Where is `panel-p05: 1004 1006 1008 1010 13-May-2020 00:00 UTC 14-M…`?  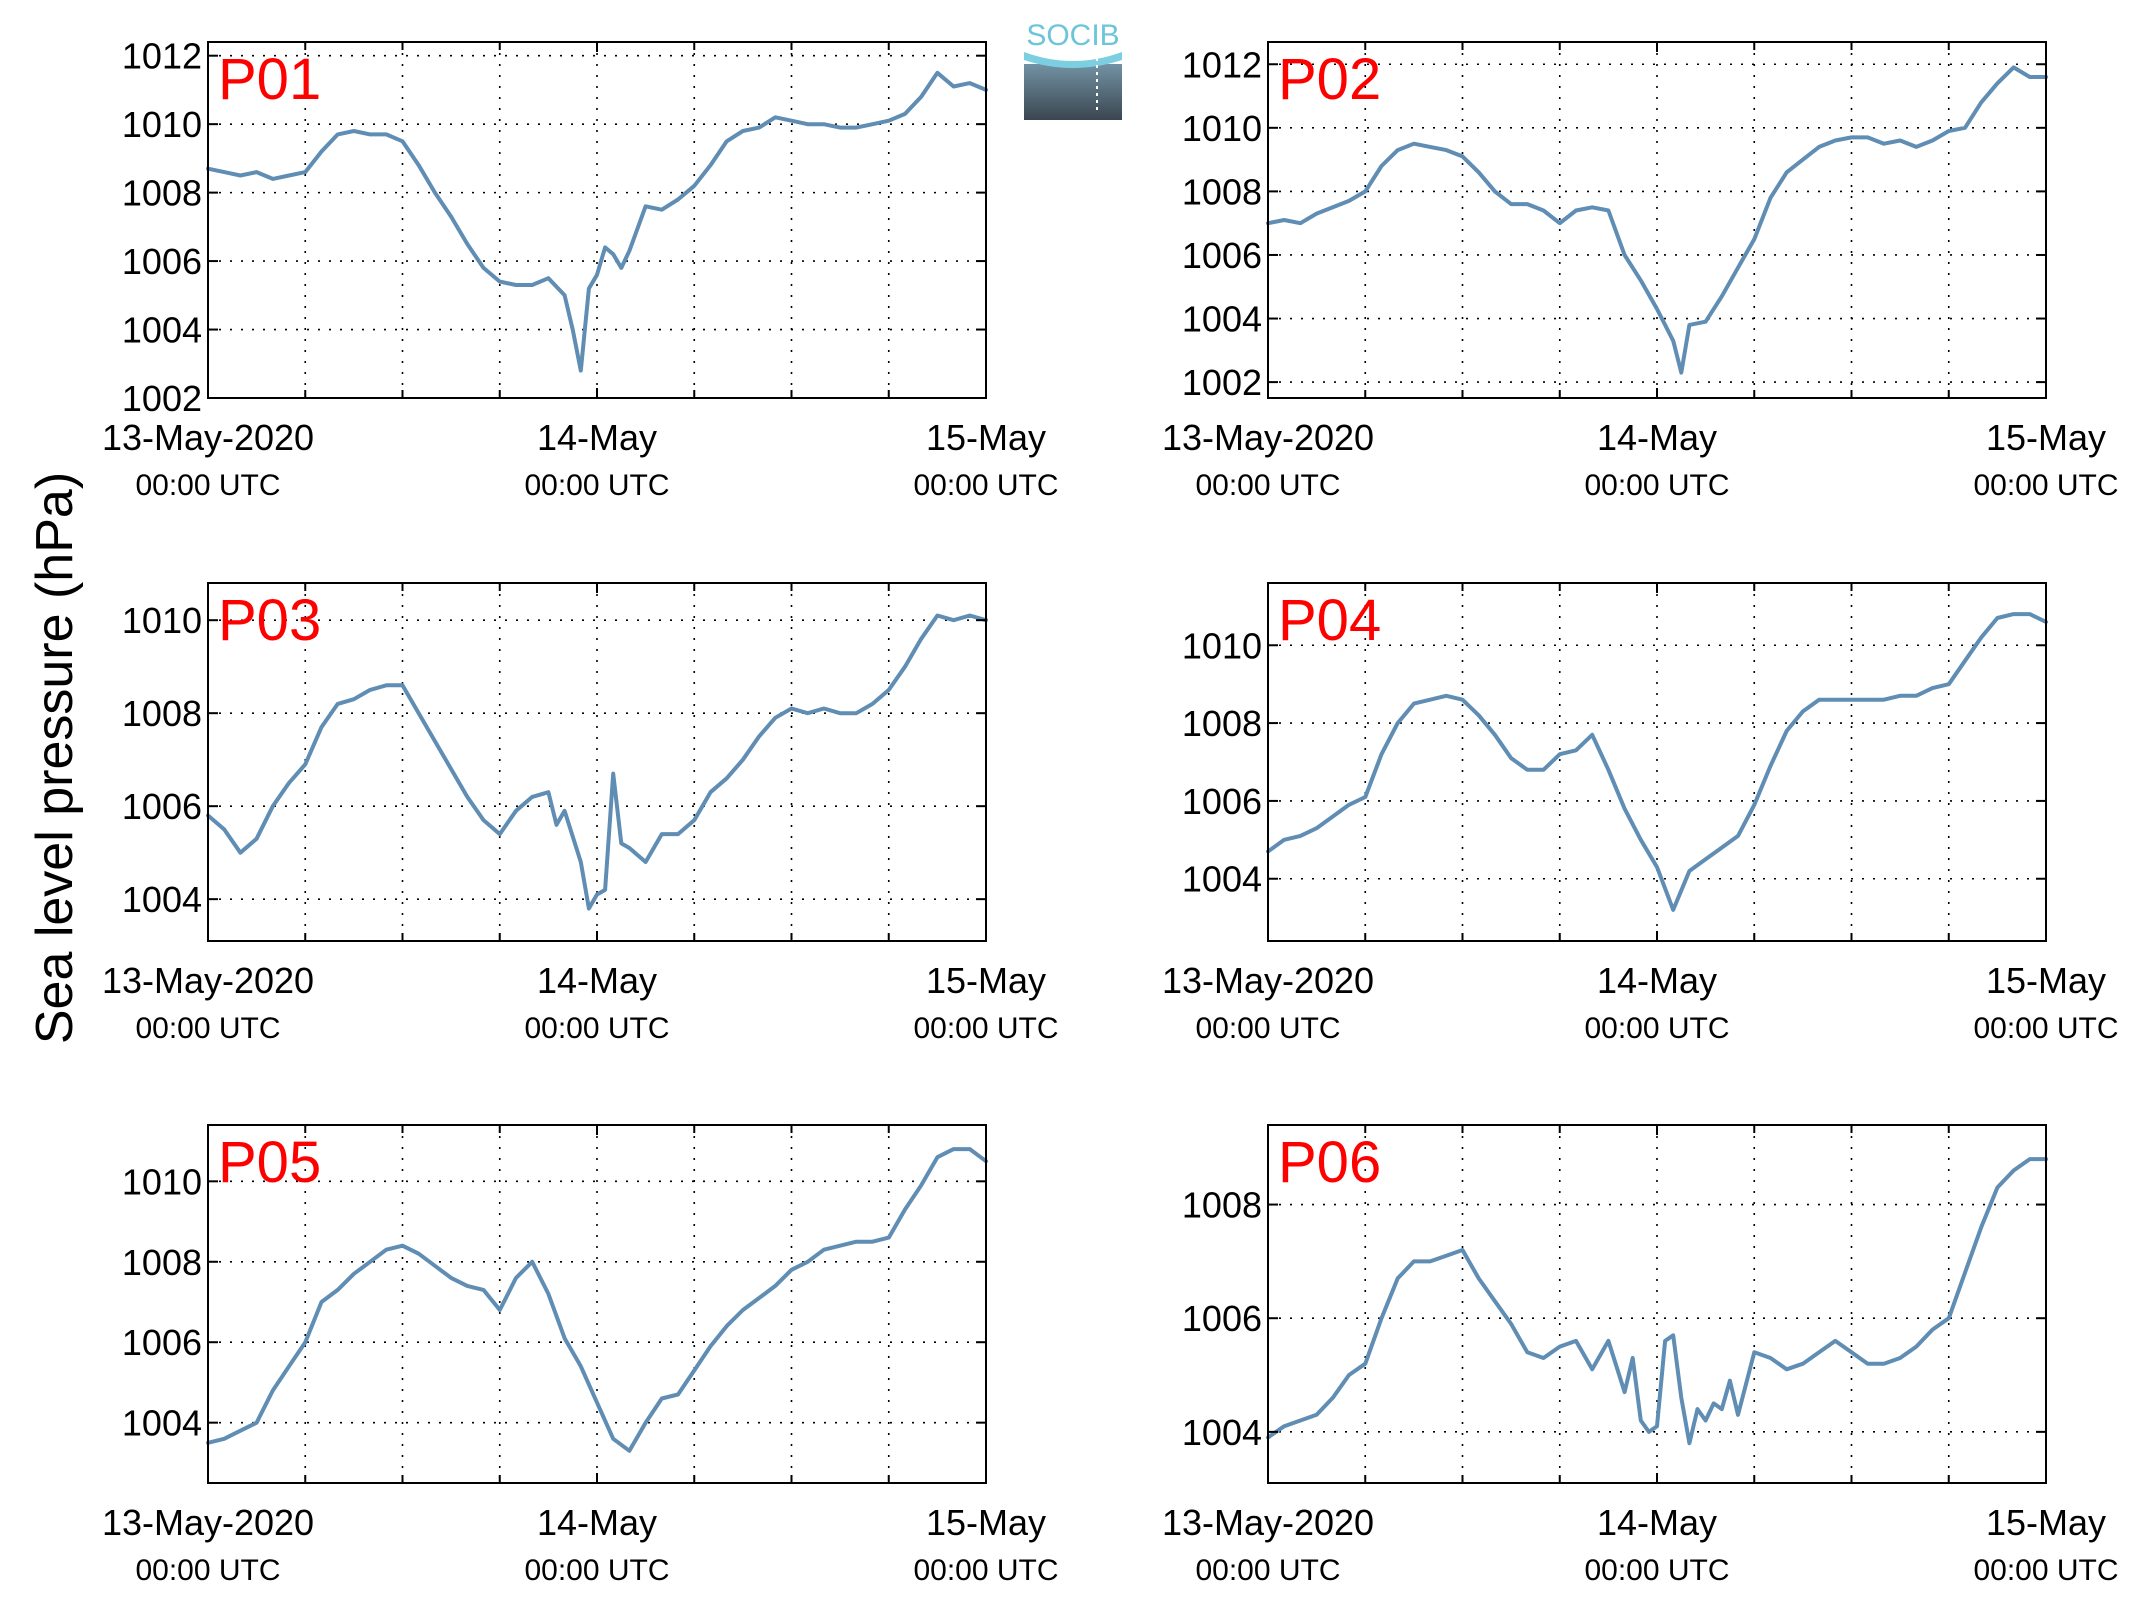
panel-p05: 1004 1006 1008 1010 13-May-2020 00:00 UTC 14-M… is located at coordinates (580, 1355).